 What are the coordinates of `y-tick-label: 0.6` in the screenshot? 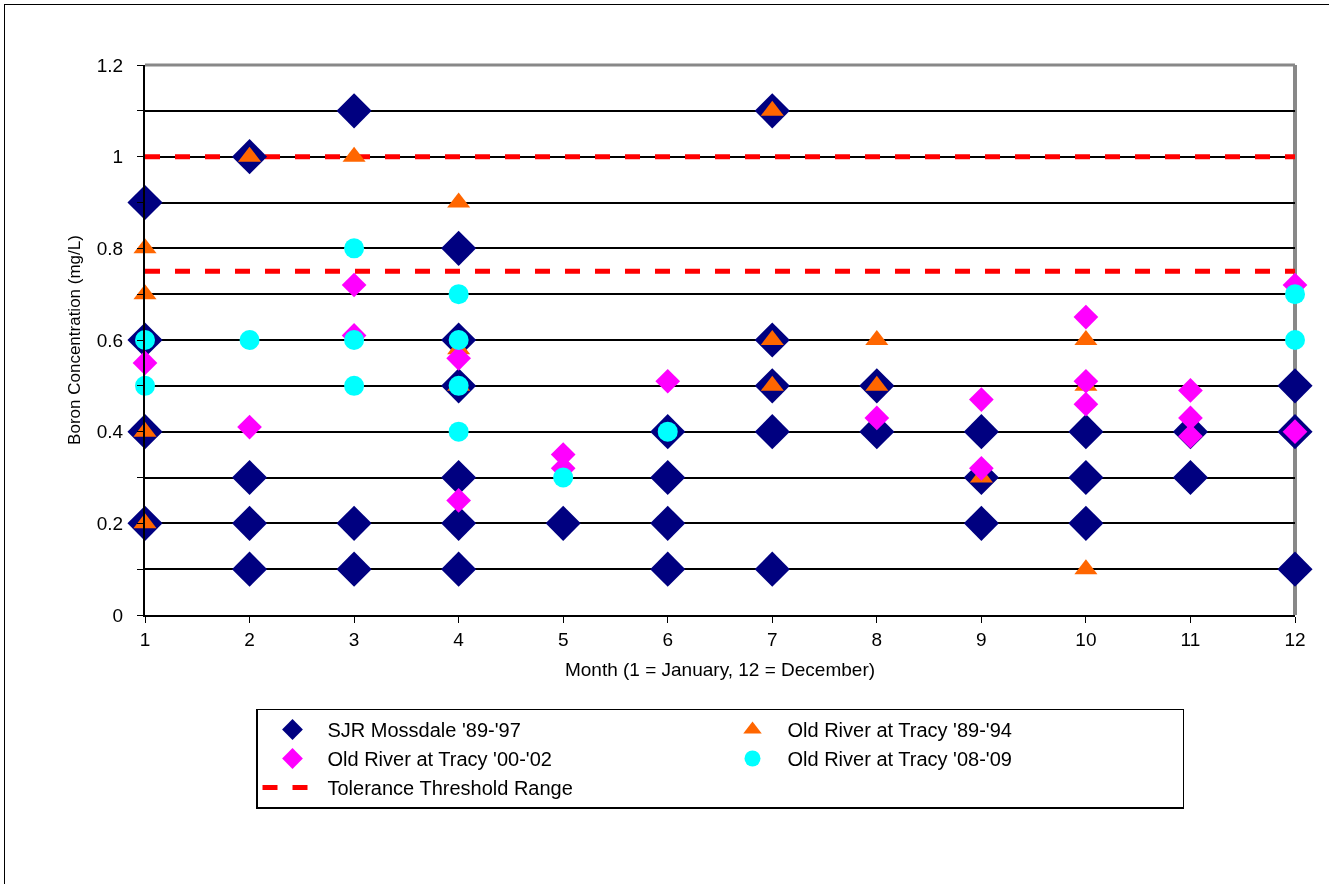 It's located at (110, 340).